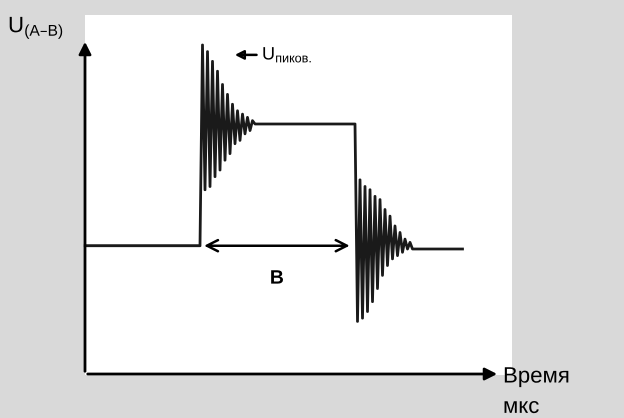 The width and height of the screenshot is (624, 418). Describe the element at coordinates (277, 277) in the screenshot. I see `annotation: B` at that location.